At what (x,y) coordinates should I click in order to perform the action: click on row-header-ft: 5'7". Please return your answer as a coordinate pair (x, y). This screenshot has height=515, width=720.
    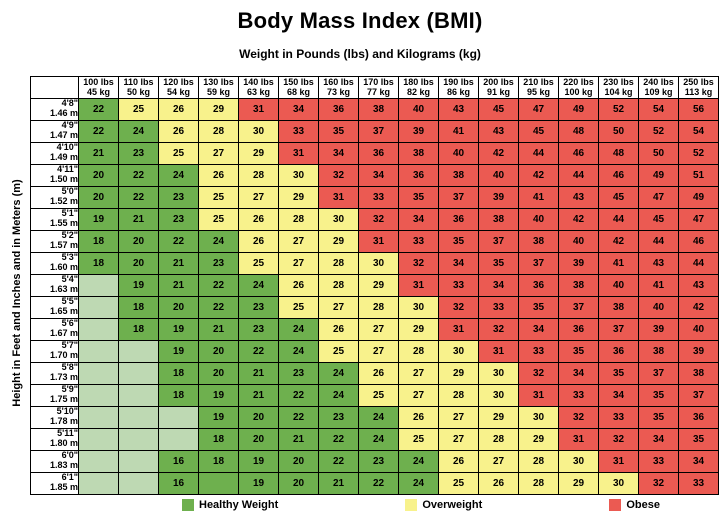
    Looking at the image, I should click on (69, 345).